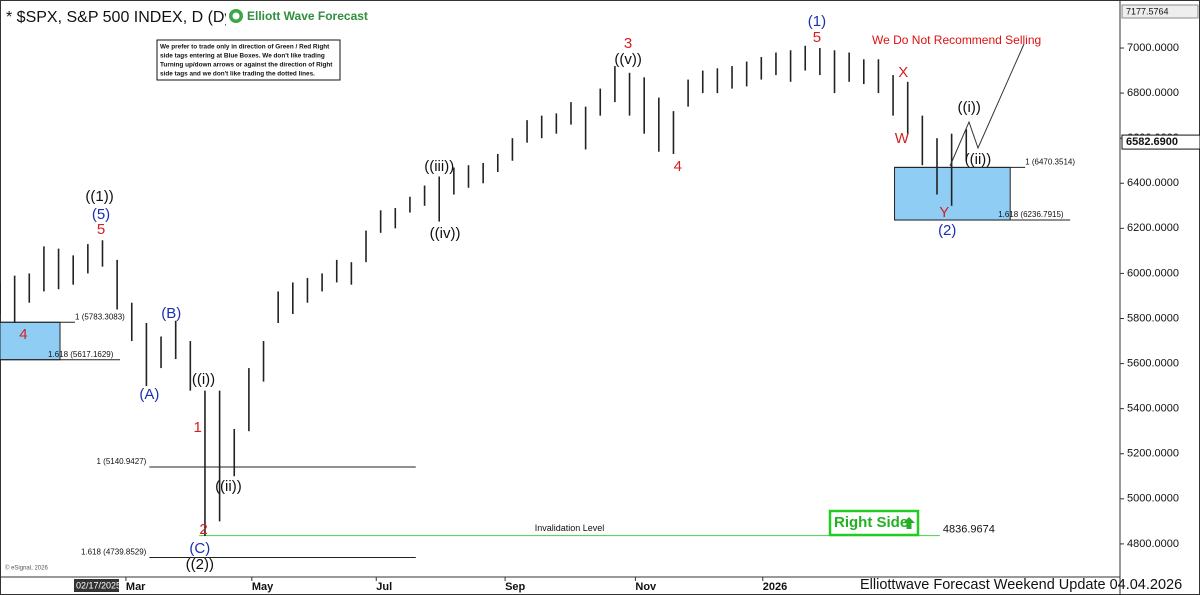  What do you see at coordinates (236, 16) in the screenshot?
I see `logo-icon` at bounding box center [236, 16].